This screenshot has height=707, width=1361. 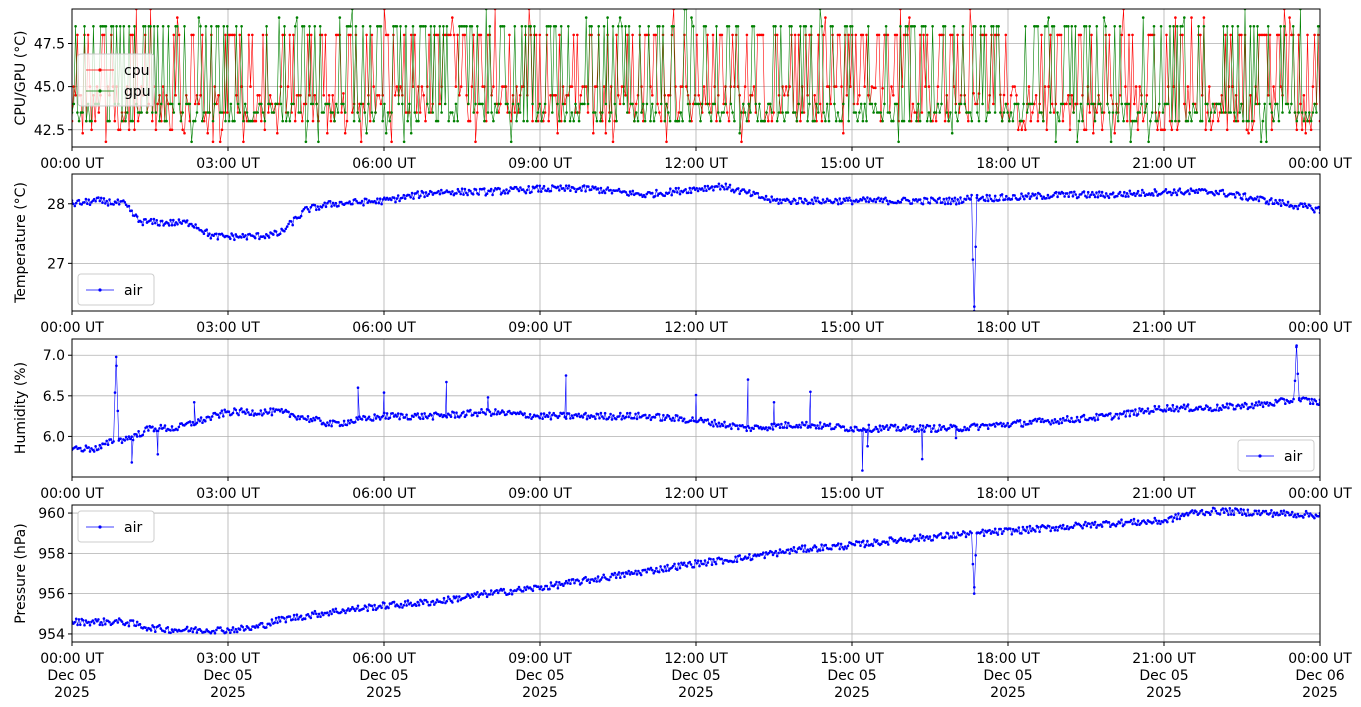 What do you see at coordinates (56, 264) in the screenshot?
I see `y-tick-label: 27` at bounding box center [56, 264].